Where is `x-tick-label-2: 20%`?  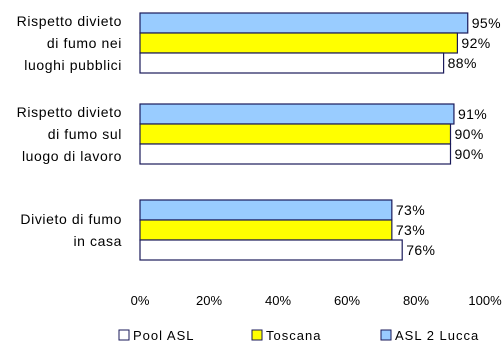 x-tick-label-2: 20% is located at coordinates (209, 300).